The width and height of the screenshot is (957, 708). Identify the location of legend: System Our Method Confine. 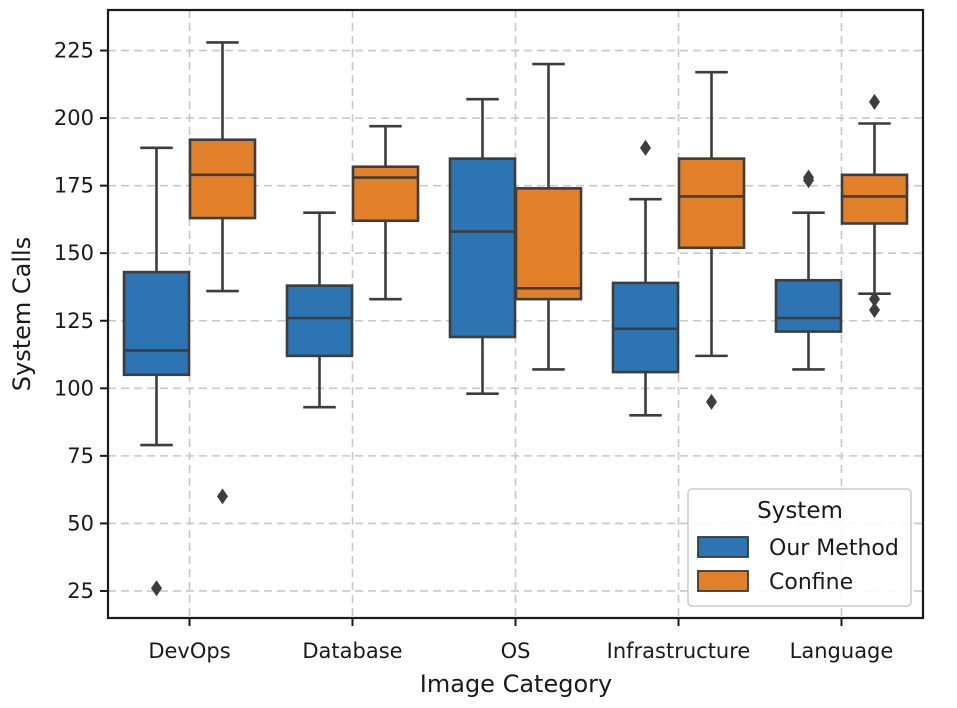
(799, 547).